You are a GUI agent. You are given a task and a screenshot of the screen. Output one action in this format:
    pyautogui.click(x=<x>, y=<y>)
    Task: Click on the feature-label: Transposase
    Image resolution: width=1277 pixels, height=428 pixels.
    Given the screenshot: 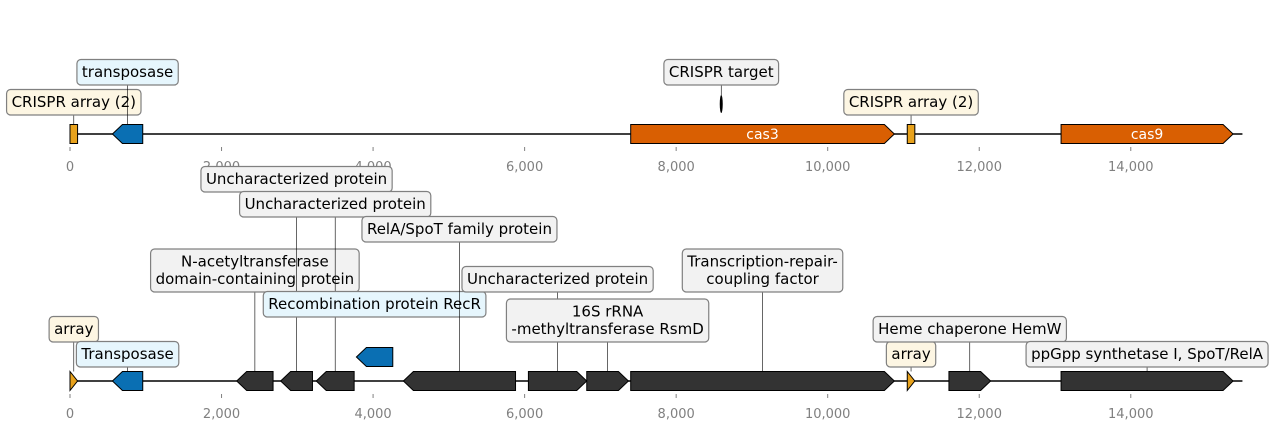 What is the action you would take?
    pyautogui.click(x=126, y=354)
    